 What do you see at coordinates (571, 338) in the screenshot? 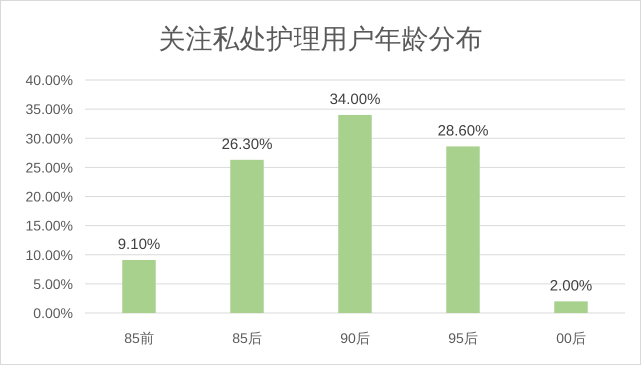
I see `x-tick-label: 00后` at bounding box center [571, 338].